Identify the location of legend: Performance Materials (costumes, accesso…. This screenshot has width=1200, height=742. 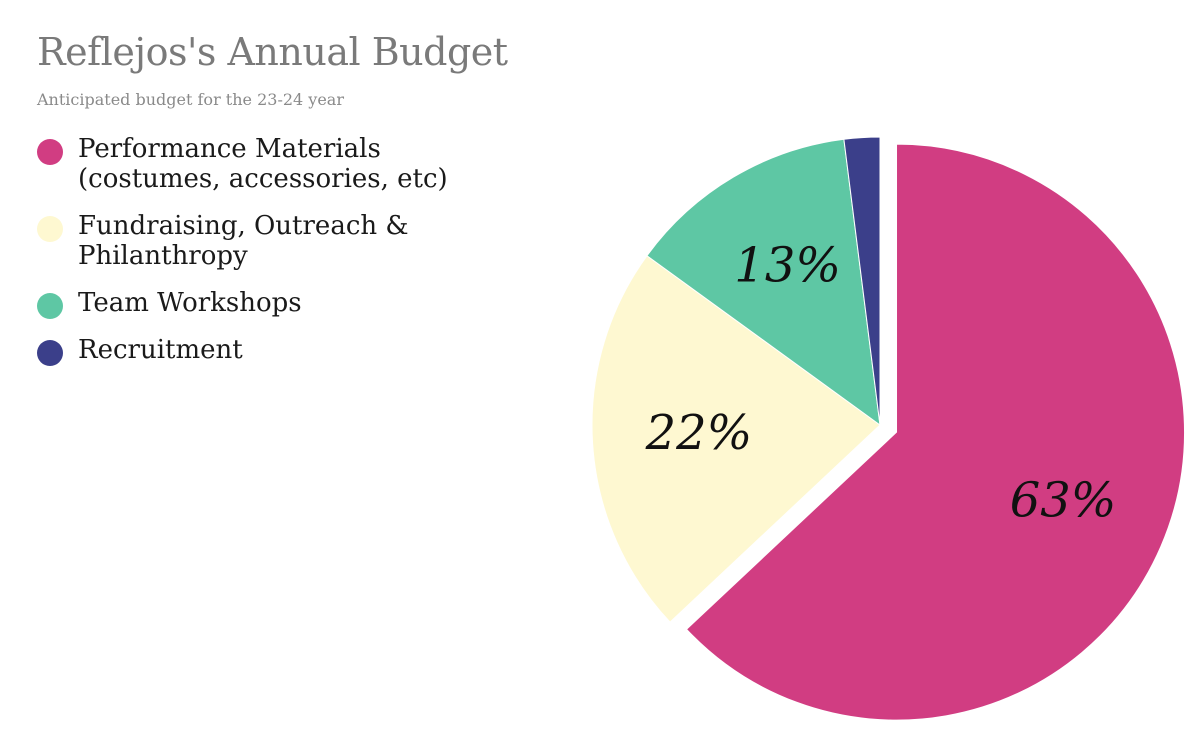
(277, 258).